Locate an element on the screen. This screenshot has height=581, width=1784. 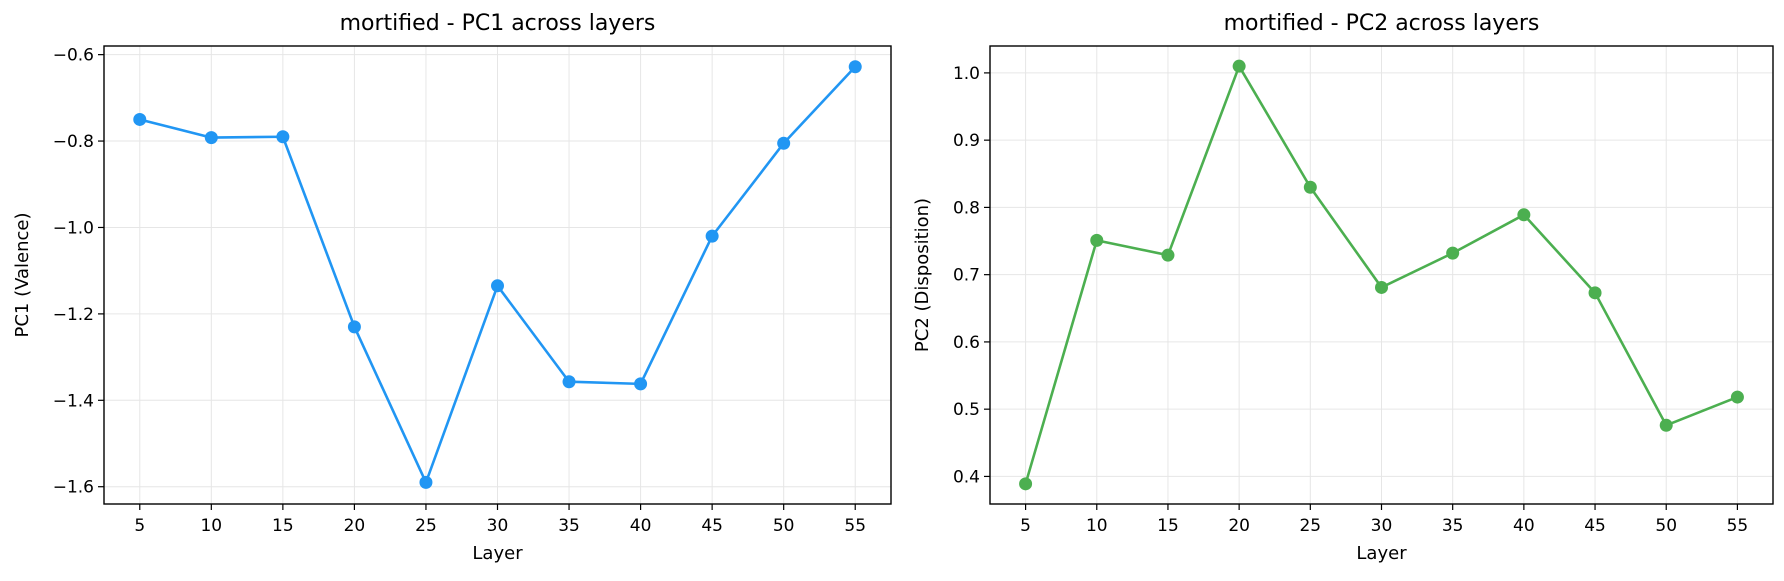
chart-pc2-x-ticks: 5 10 15 20 25 30 35 40 45 50 55 is located at coordinates (1384, 520).